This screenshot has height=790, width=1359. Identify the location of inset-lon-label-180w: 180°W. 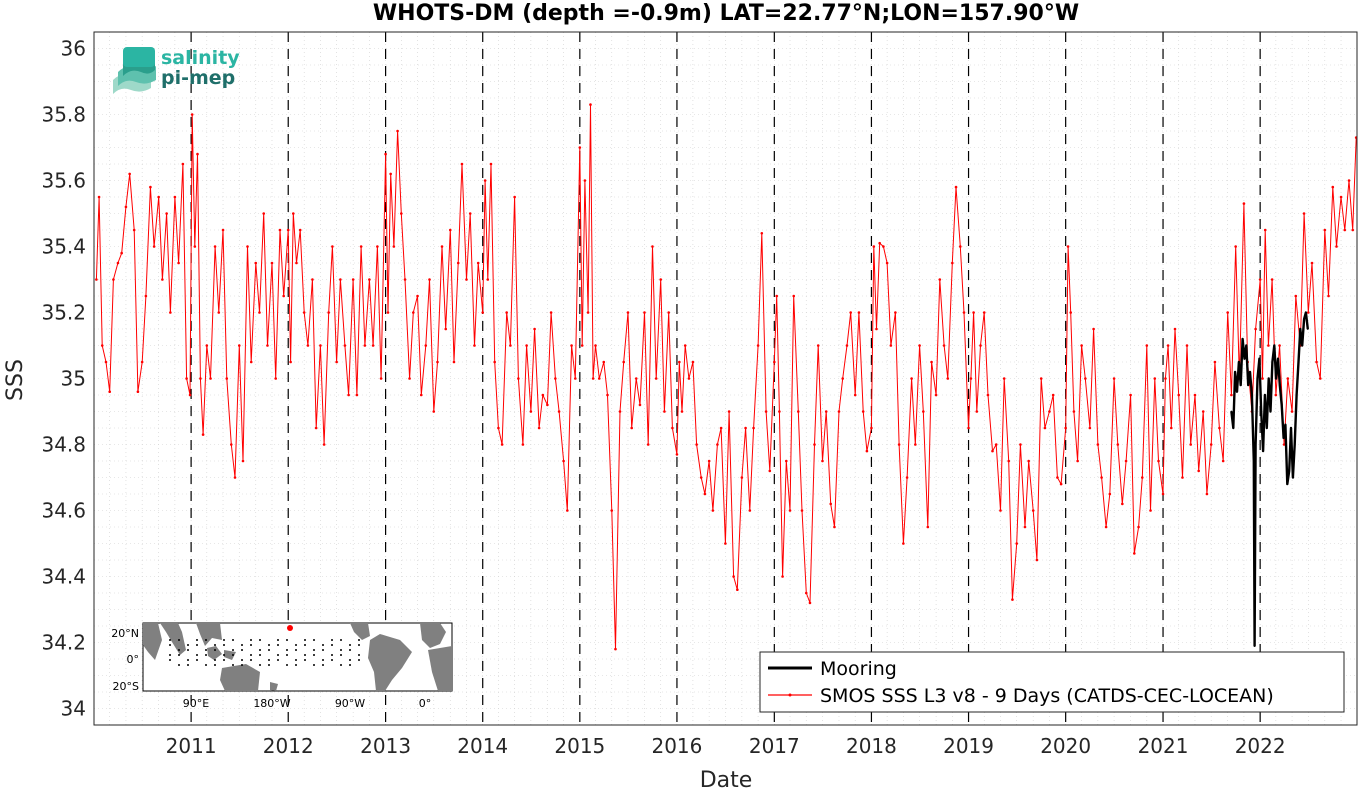
(271, 703).